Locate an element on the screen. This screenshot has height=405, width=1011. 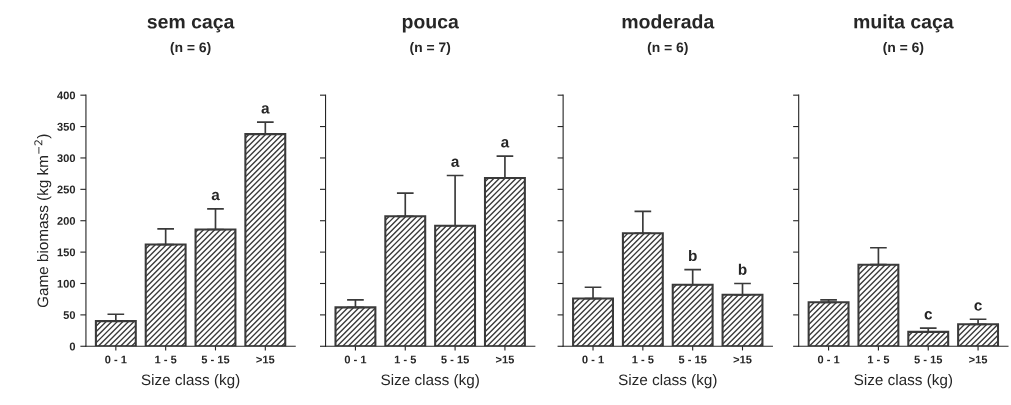
chart-title: muita caça is located at coordinates (904, 23).